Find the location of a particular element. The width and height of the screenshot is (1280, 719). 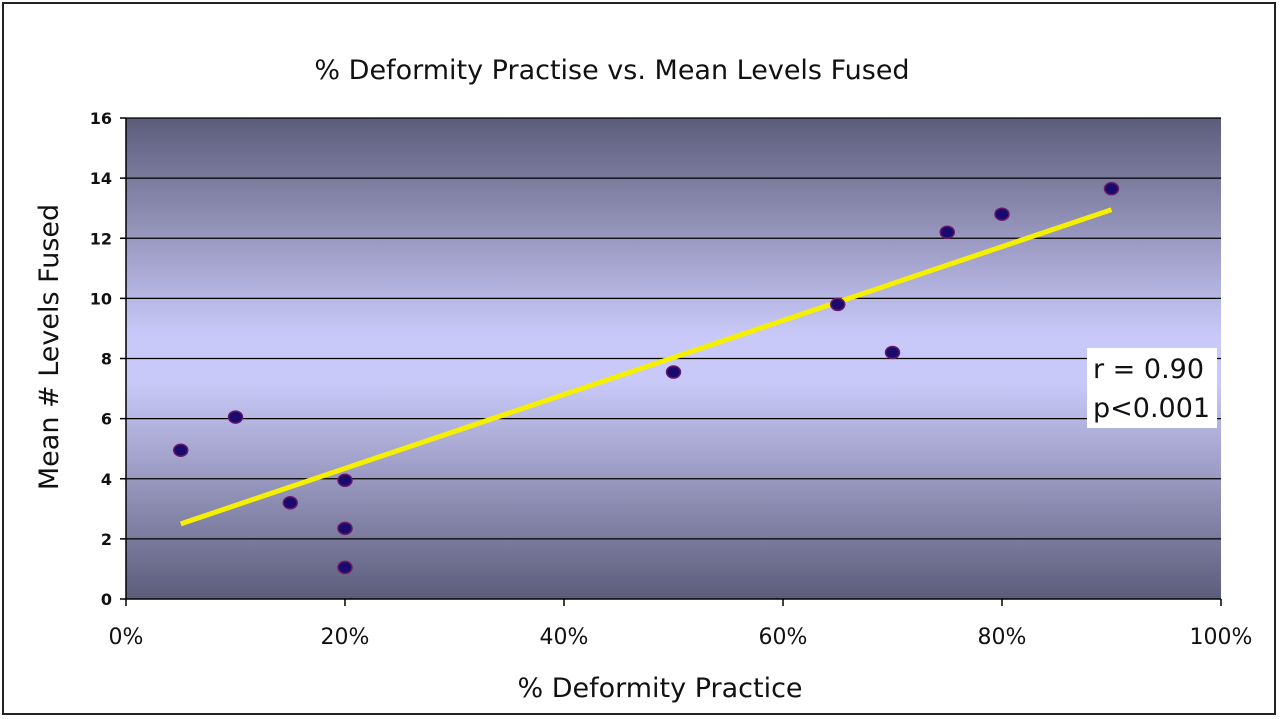

y-tick-label: 6 is located at coordinates (106, 419).